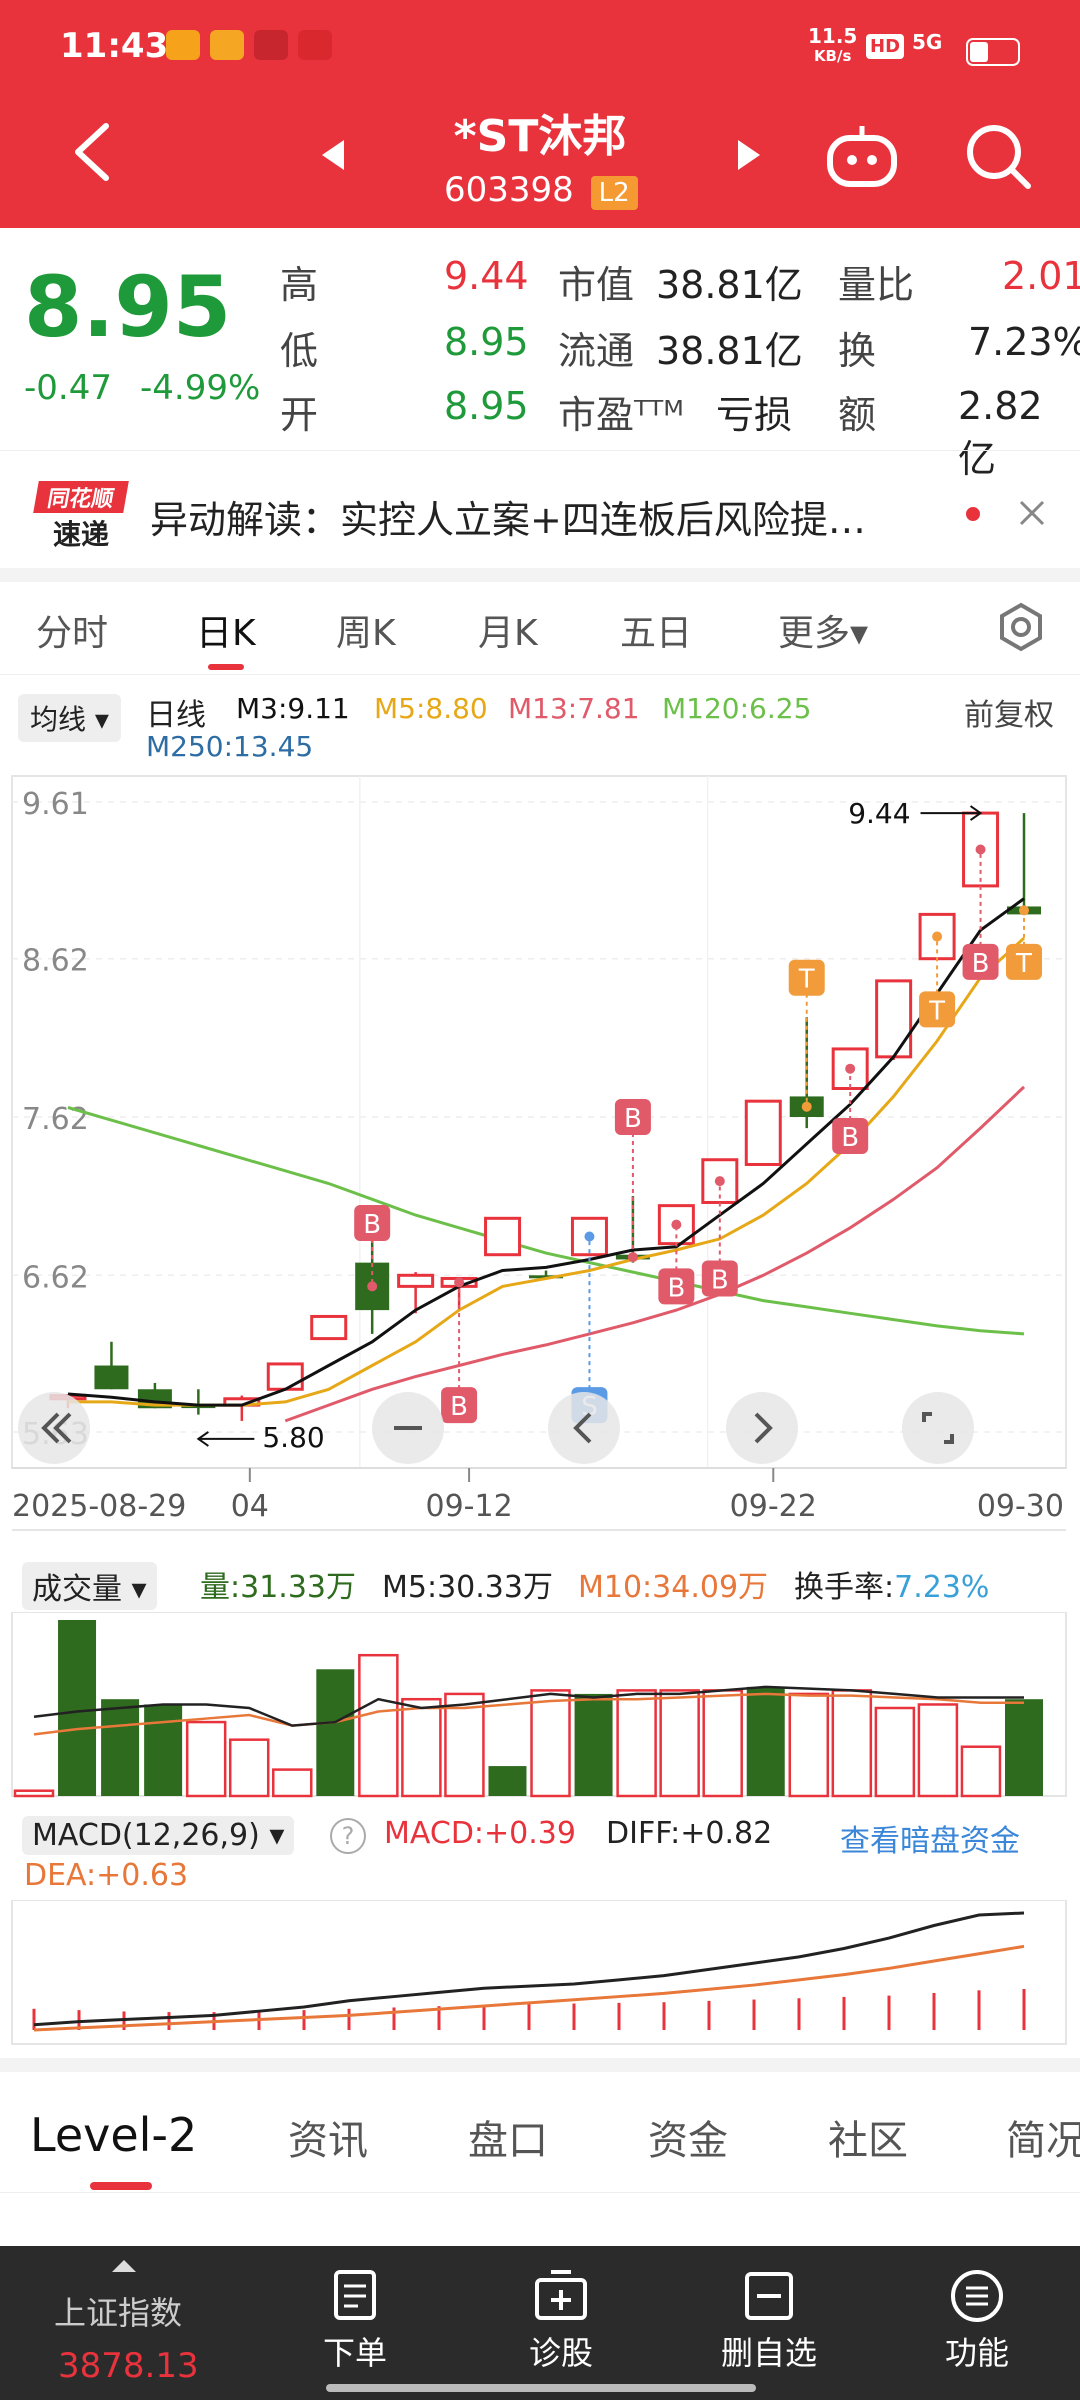 The image size is (1080, 2400). Describe the element at coordinates (226, 633) in the screenshot. I see `tab-daily-k: 日K` at that location.